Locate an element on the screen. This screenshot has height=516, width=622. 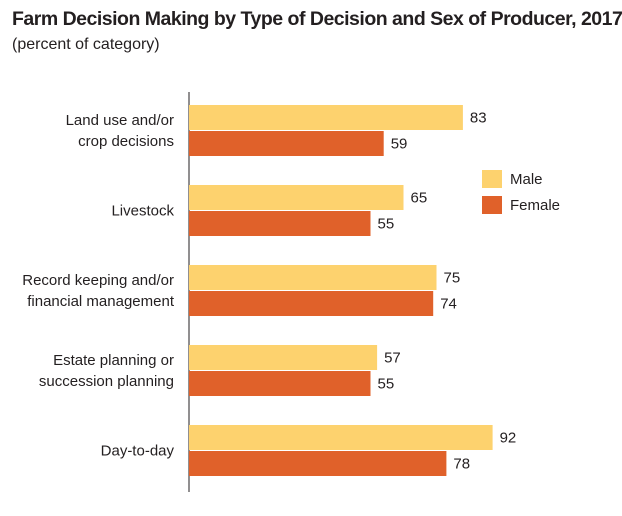
data-label-male: 65 is located at coordinates (419, 198).